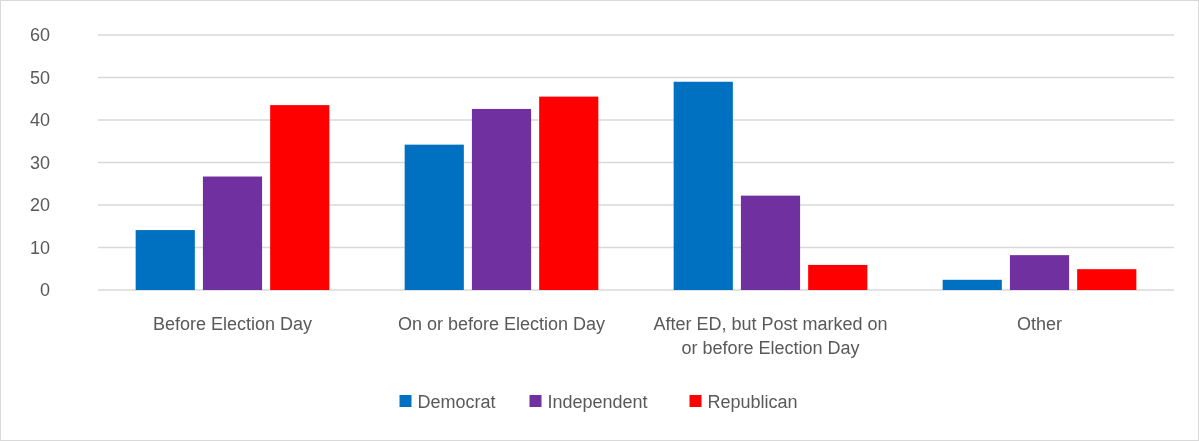 The width and height of the screenshot is (1199, 441). I want to click on y-tick-label: 0, so click(44, 290).